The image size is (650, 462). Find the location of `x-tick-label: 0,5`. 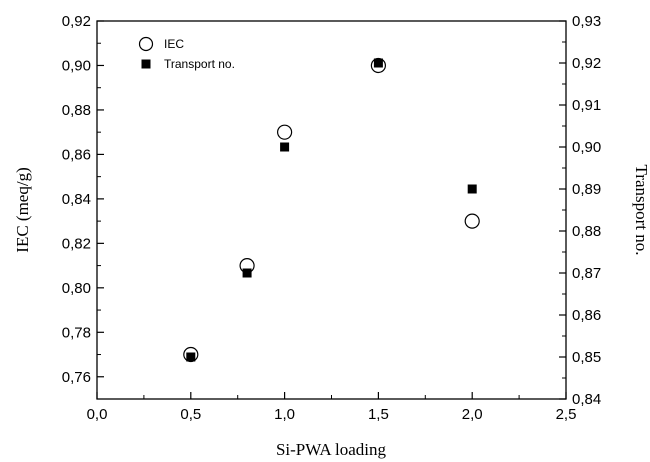

x-tick-label: 0,5 is located at coordinates (190, 414).